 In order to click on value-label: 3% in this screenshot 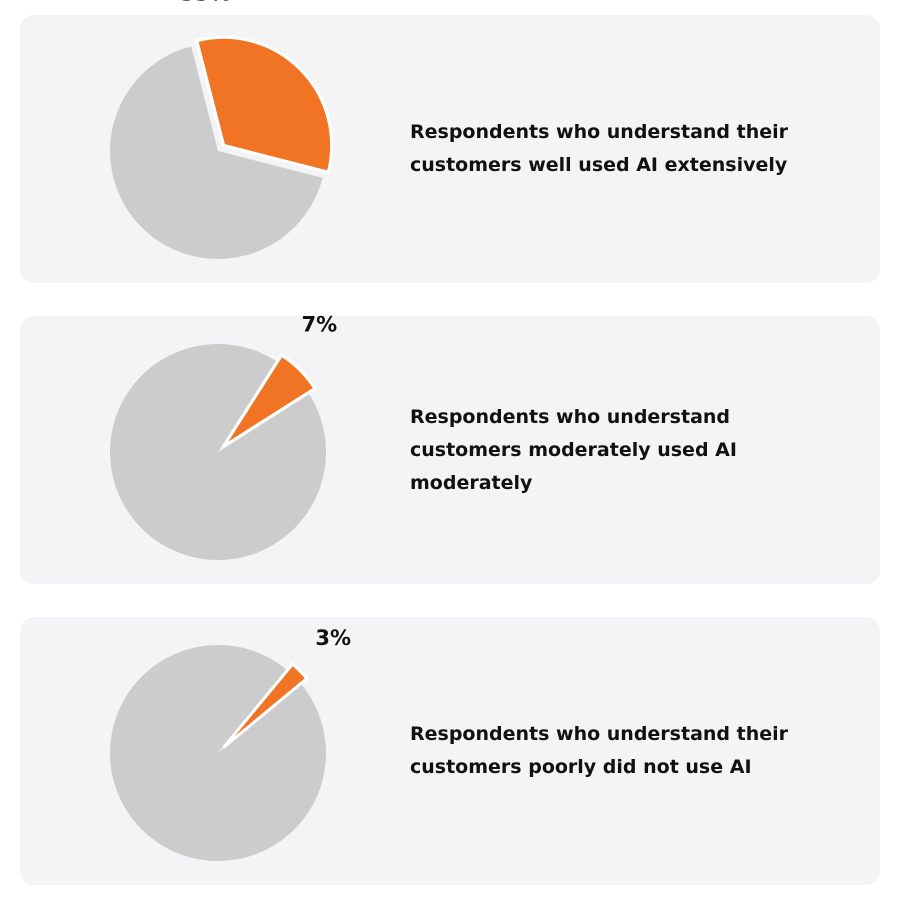, I will do `click(333, 638)`.